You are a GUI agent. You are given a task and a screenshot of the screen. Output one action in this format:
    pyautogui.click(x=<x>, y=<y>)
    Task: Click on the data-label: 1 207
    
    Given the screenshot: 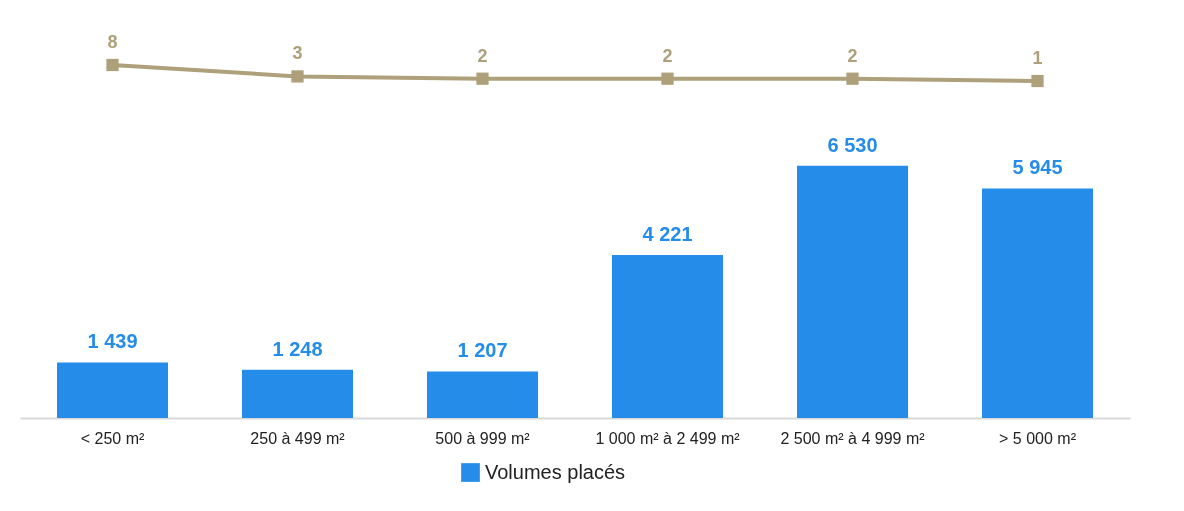 What is the action you would take?
    pyautogui.click(x=482, y=350)
    